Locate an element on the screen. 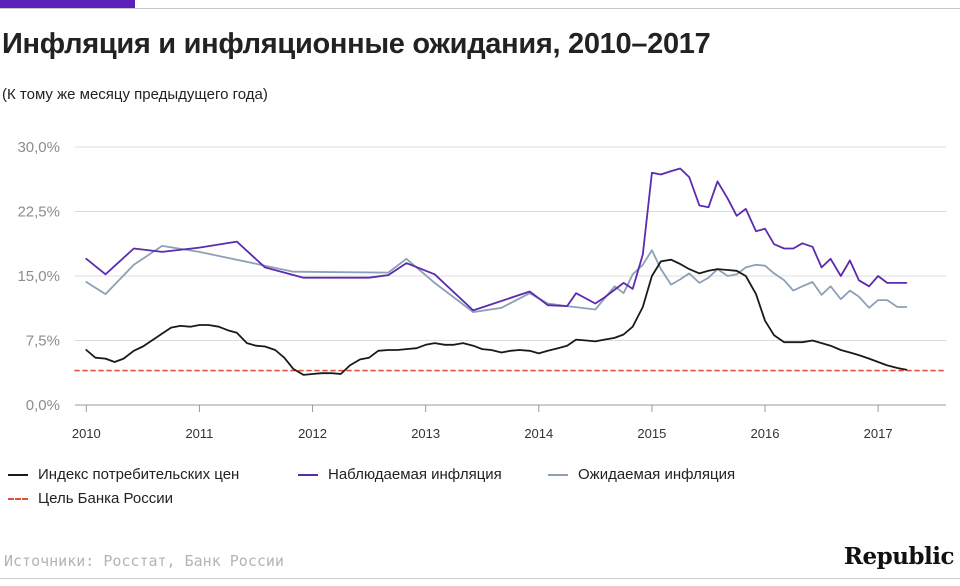 The width and height of the screenshot is (960, 586). bottom-divider is located at coordinates (480, 578).